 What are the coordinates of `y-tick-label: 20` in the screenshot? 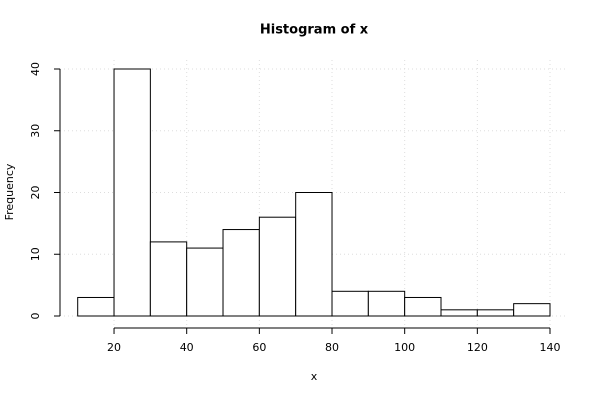 It's located at (35, 193).